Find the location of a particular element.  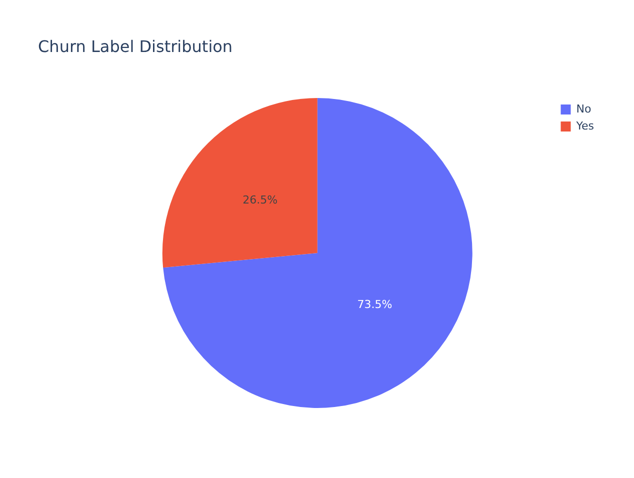

data-label: 73.5% is located at coordinates (374, 305).